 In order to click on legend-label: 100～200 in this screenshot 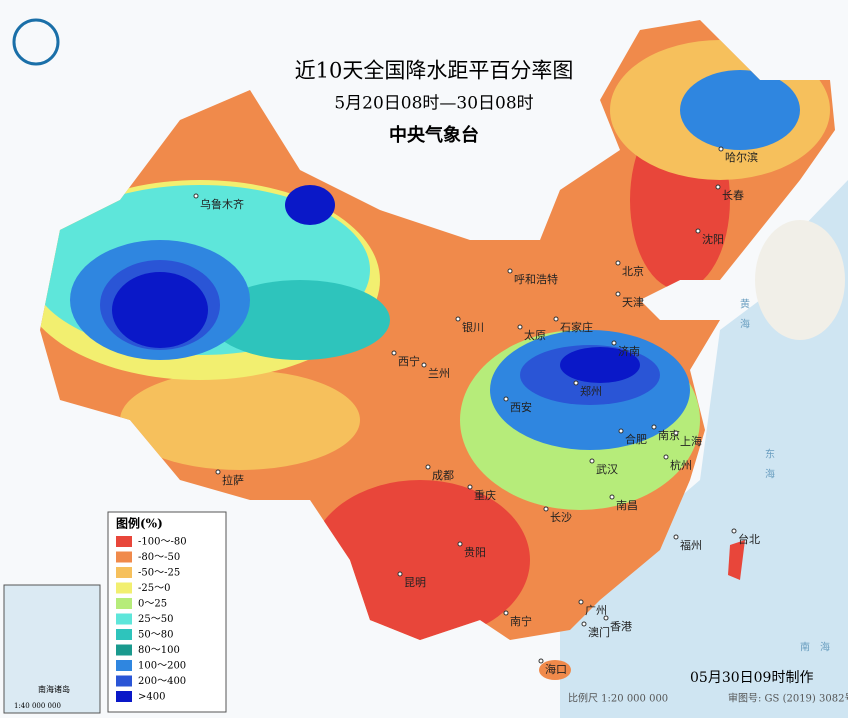, I will do `click(162, 666)`.